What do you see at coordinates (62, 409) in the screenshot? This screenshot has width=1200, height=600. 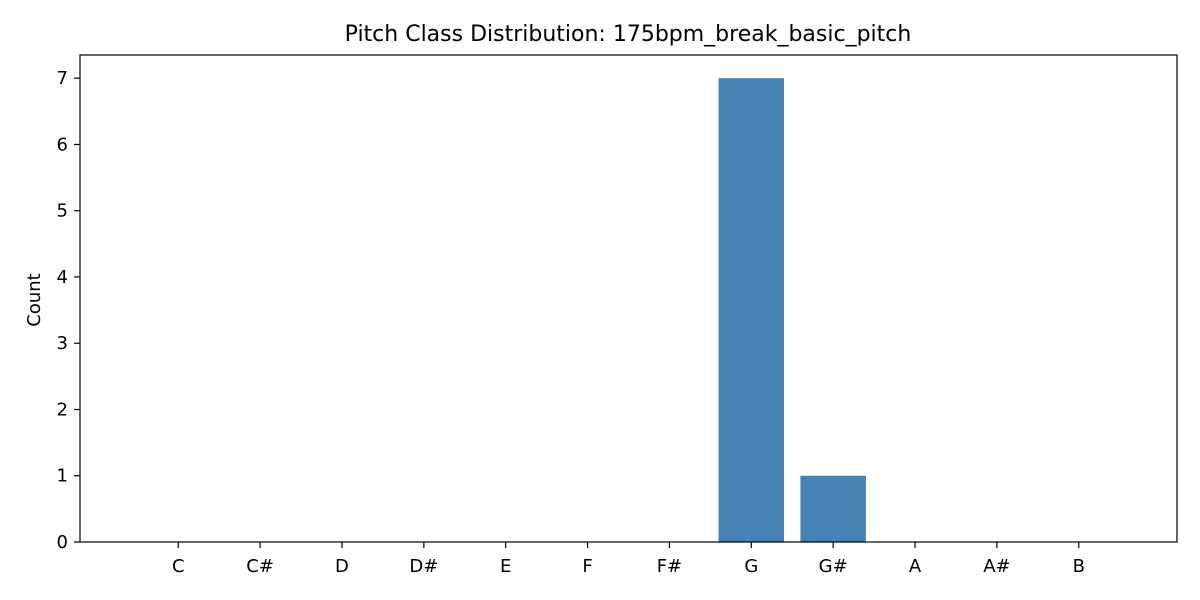 I see `y-tick-label: 2` at bounding box center [62, 409].